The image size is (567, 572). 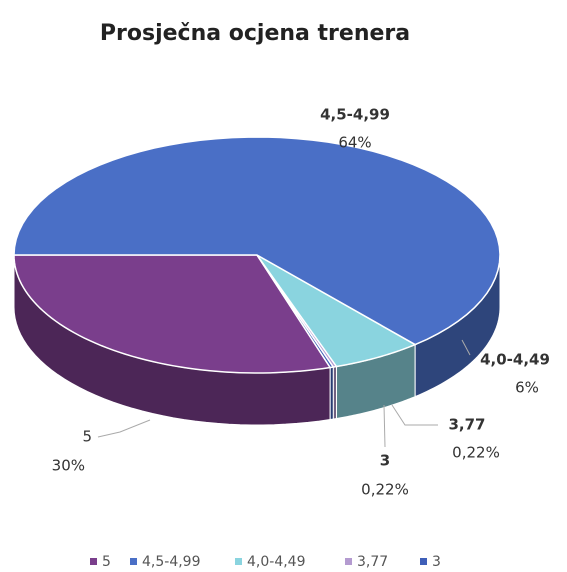 What do you see at coordinates (68, 466) in the screenshot?
I see `slice-value: 30%` at bounding box center [68, 466].